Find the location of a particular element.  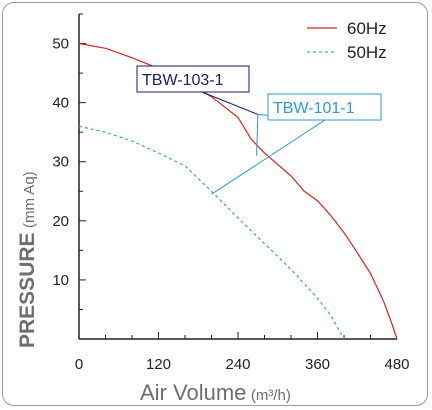

legend: 60Hz 50Hz is located at coordinates (347, 40).